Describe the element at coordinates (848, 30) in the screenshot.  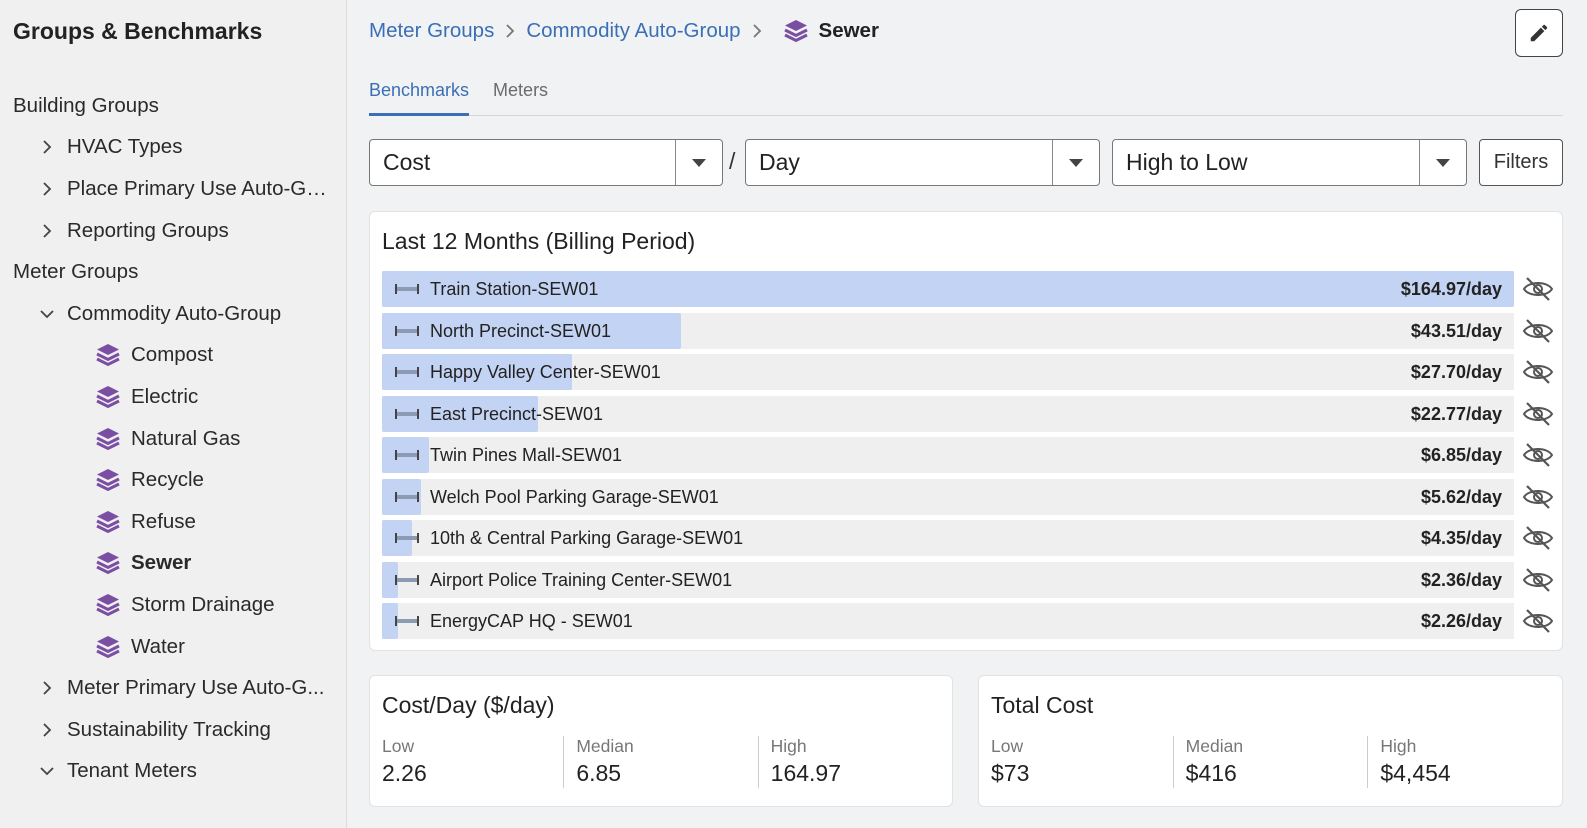
I see `breadcrumb-current-label: Sewer` at that location.